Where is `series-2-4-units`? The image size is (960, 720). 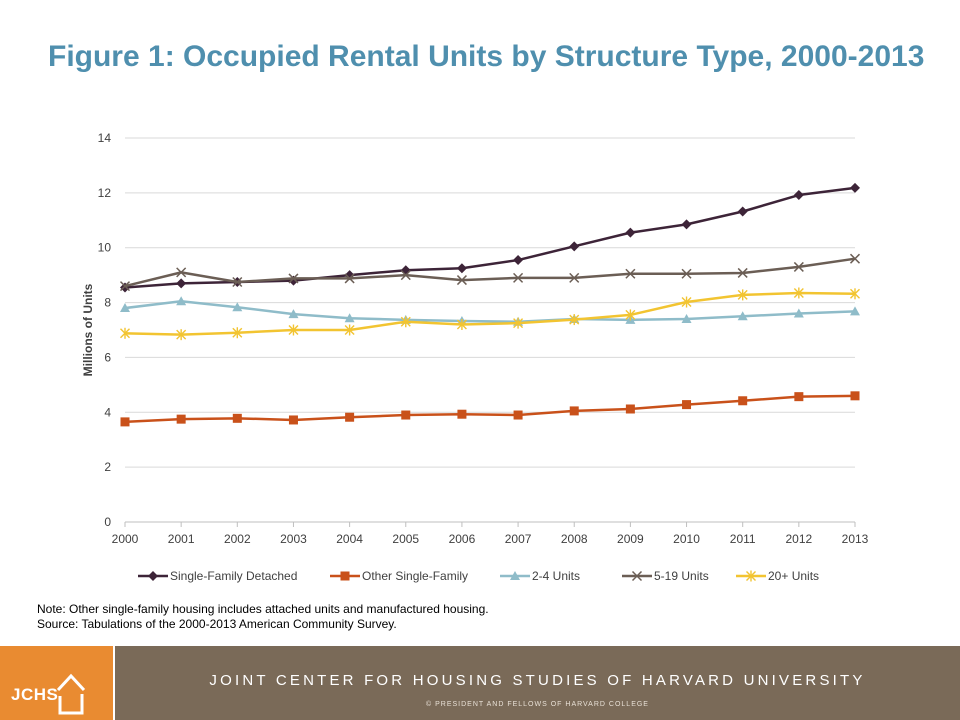 series-2-4-units is located at coordinates (490, 311).